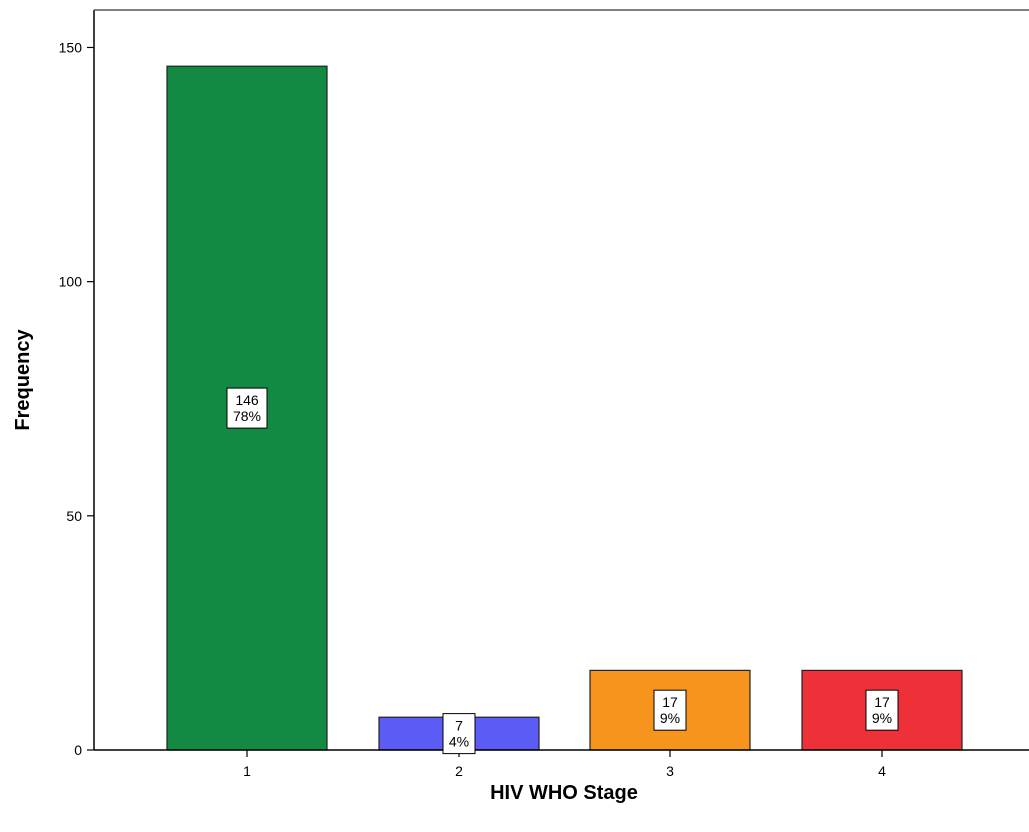  Describe the element at coordinates (459, 742) in the screenshot. I see `data-label-percent: 4%` at that location.